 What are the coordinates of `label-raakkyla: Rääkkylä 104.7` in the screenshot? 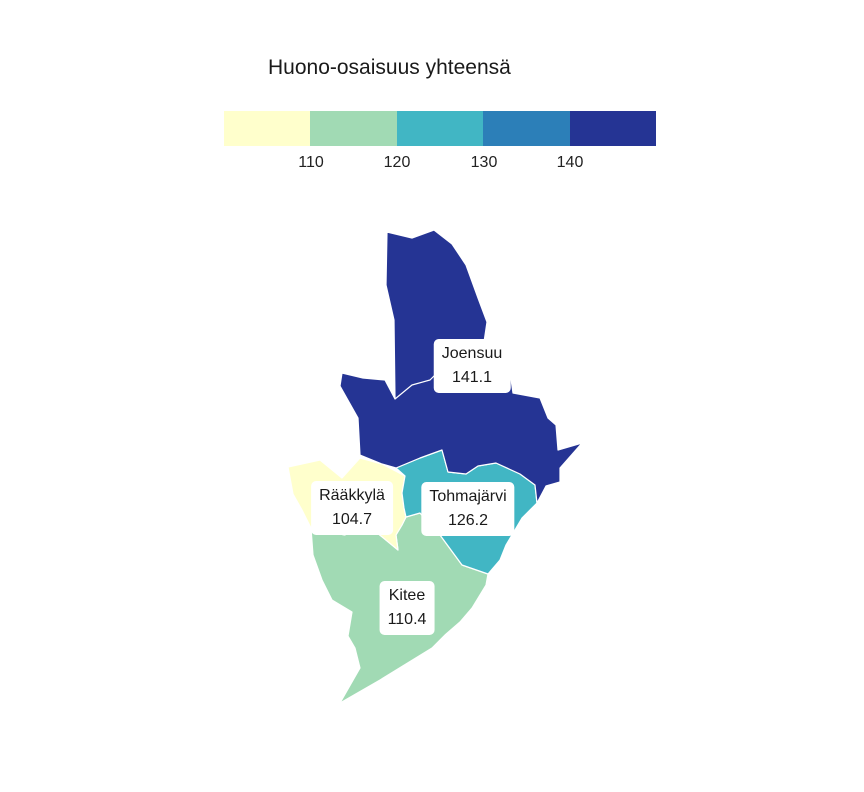 It's located at (352, 508).